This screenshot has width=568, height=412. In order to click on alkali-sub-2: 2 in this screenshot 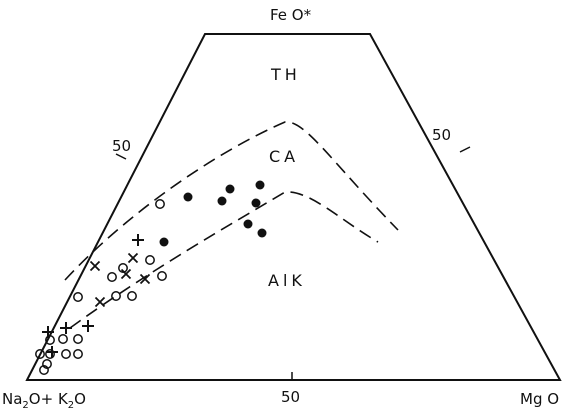, I will do `click(71, 405)`.